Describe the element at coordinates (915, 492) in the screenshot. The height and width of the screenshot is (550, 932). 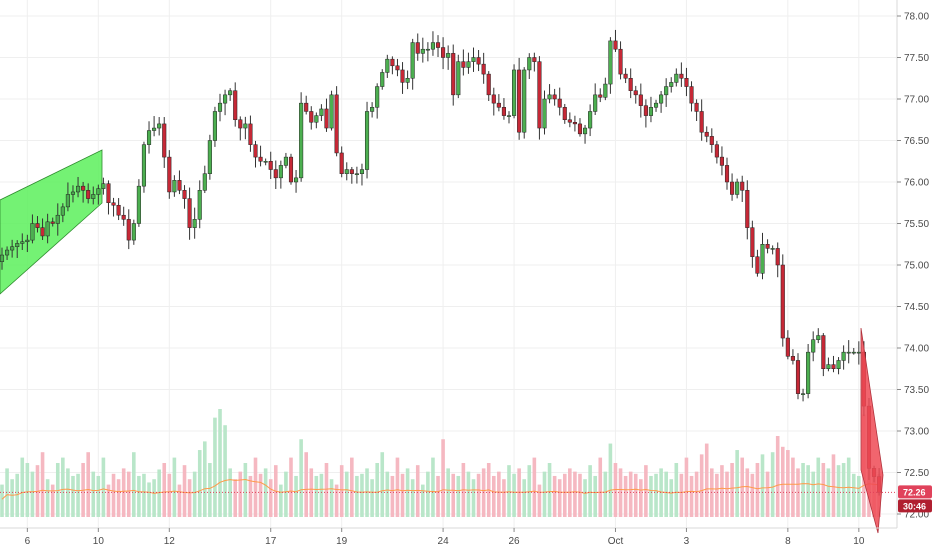
I see `last-price-tag` at that location.